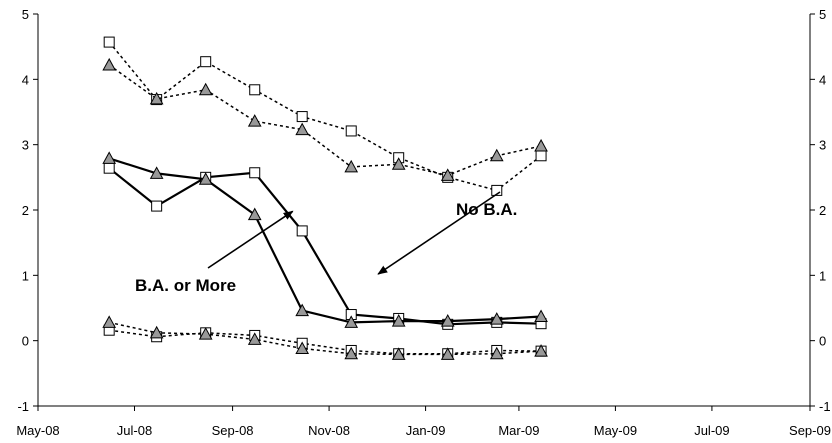  I want to click on y-tick-label-left: 0, so click(25, 341).